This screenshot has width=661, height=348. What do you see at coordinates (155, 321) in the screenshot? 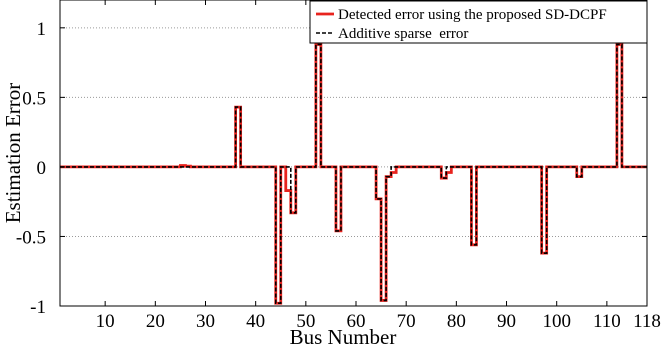
I see `x-tick-label: 20` at bounding box center [155, 321].